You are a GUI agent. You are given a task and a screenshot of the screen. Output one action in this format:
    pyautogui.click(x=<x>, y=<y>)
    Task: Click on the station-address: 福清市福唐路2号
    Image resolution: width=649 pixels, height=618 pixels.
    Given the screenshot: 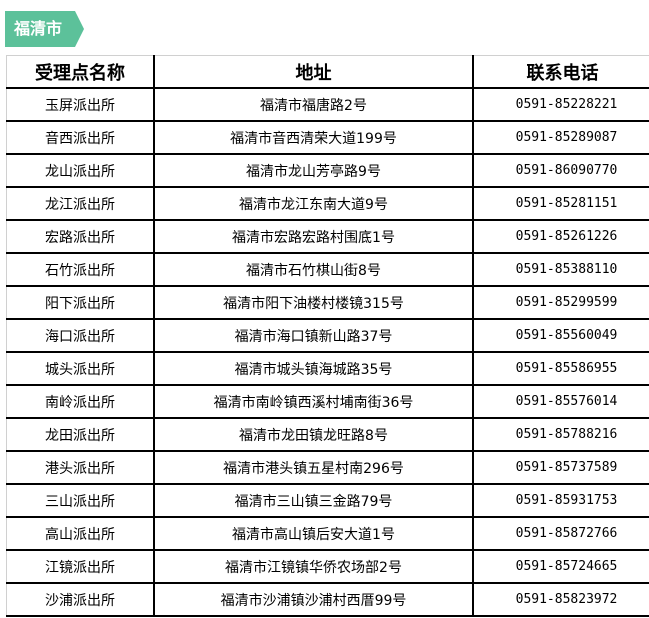 What is the action you would take?
    pyautogui.click(x=314, y=105)
    